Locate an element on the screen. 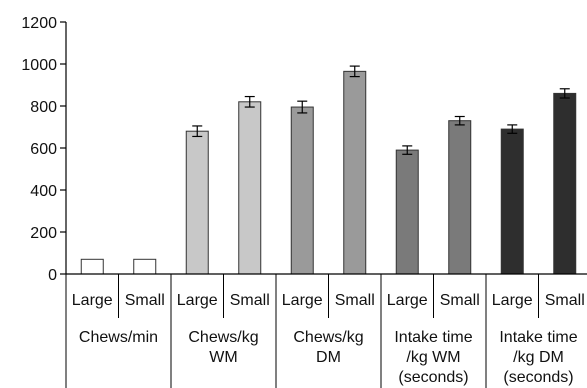 The width and height of the screenshot is (587, 388). y-tick-label: 1200 is located at coordinates (39, 23).